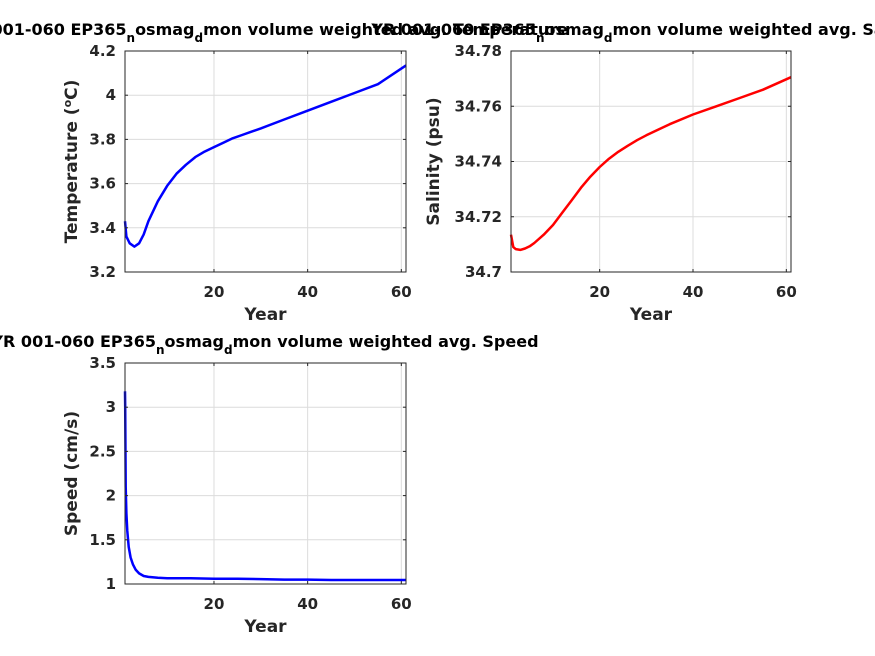 The width and height of the screenshot is (875, 656). I want to click on y-tick-label: 34.76, so click(478, 106).